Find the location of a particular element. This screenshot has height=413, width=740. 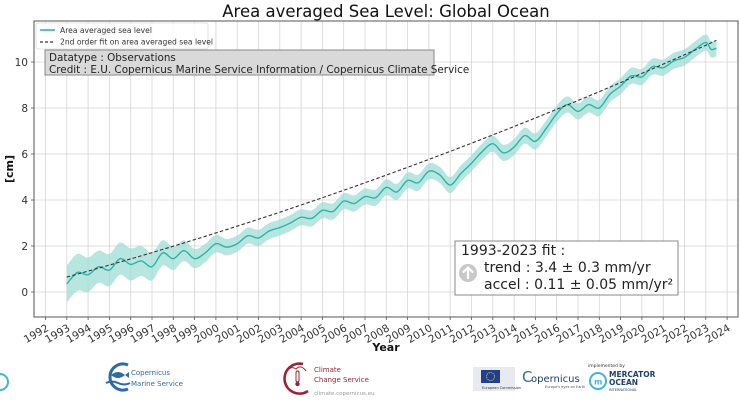

copernicus-marine-logo: Copernicus Marine Service is located at coordinates (144, 377).